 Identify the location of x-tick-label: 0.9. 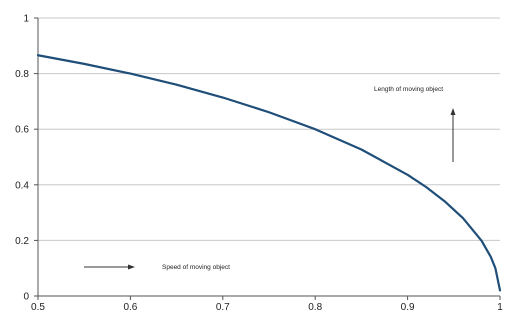
(408, 307).